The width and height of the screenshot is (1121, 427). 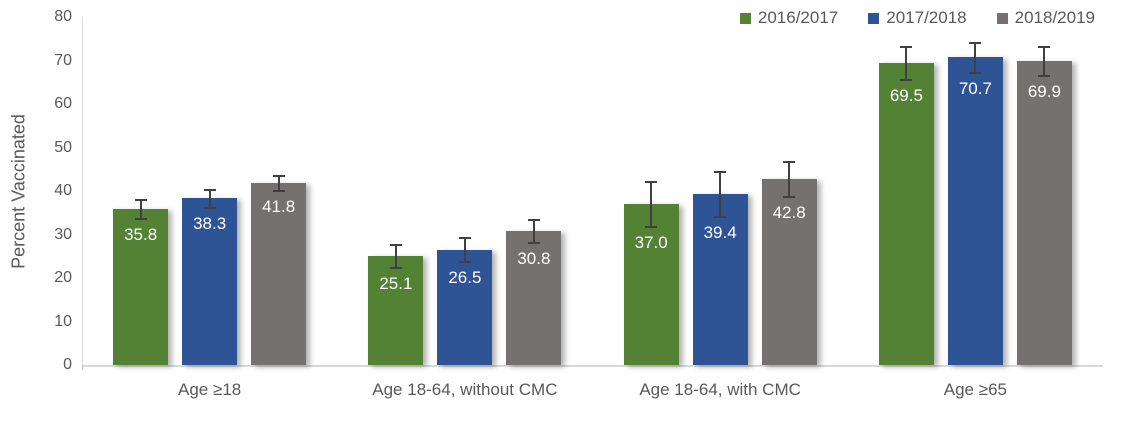 I want to click on bar-value-label: 35.8, so click(x=141, y=235).